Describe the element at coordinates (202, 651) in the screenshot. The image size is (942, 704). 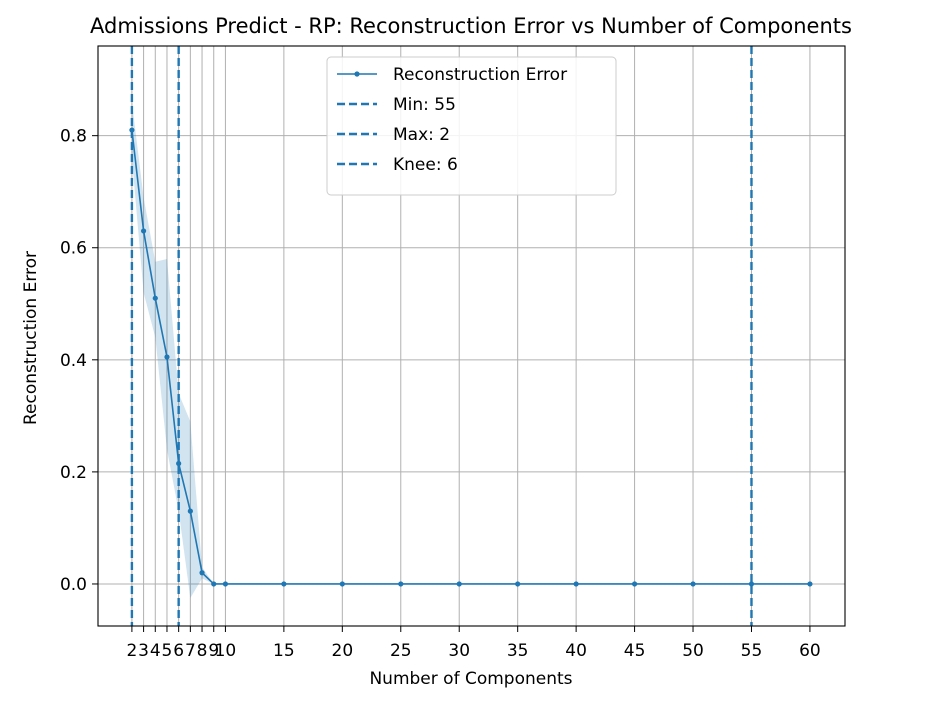
I see `x-tick-label: 8` at that location.